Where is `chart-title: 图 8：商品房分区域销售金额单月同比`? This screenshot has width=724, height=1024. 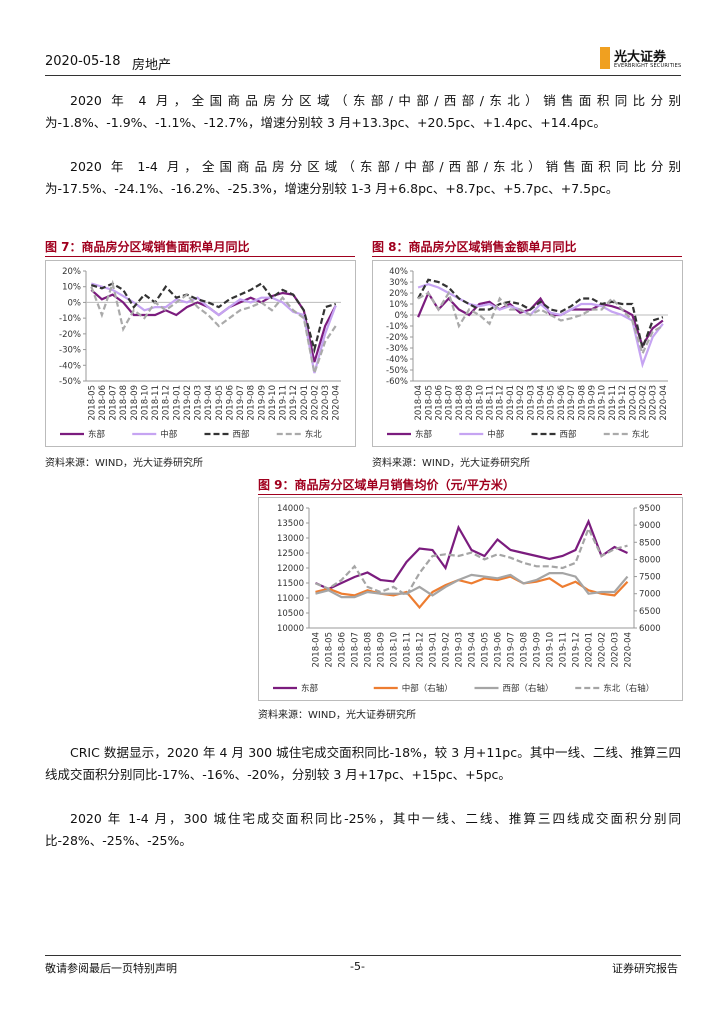 chart-title: 图 8：商品房分区域销售金额单月同比 is located at coordinates (474, 247).